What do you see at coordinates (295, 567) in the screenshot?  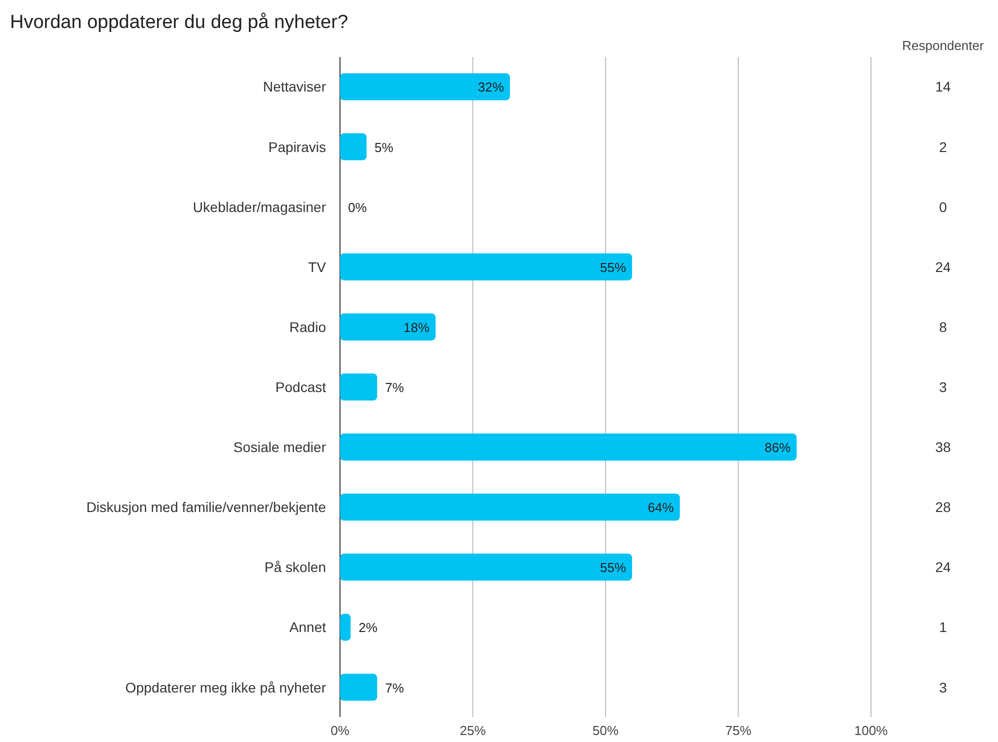 I see `y-tick-label: På skolen` at bounding box center [295, 567].